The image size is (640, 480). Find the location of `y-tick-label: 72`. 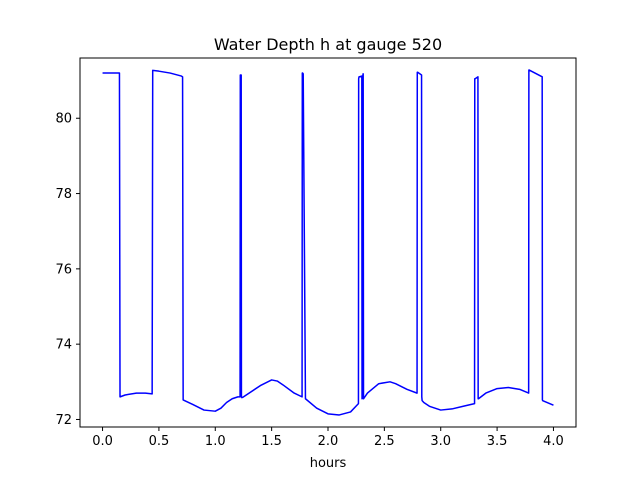

y-tick-label: 72 is located at coordinates (63, 420).